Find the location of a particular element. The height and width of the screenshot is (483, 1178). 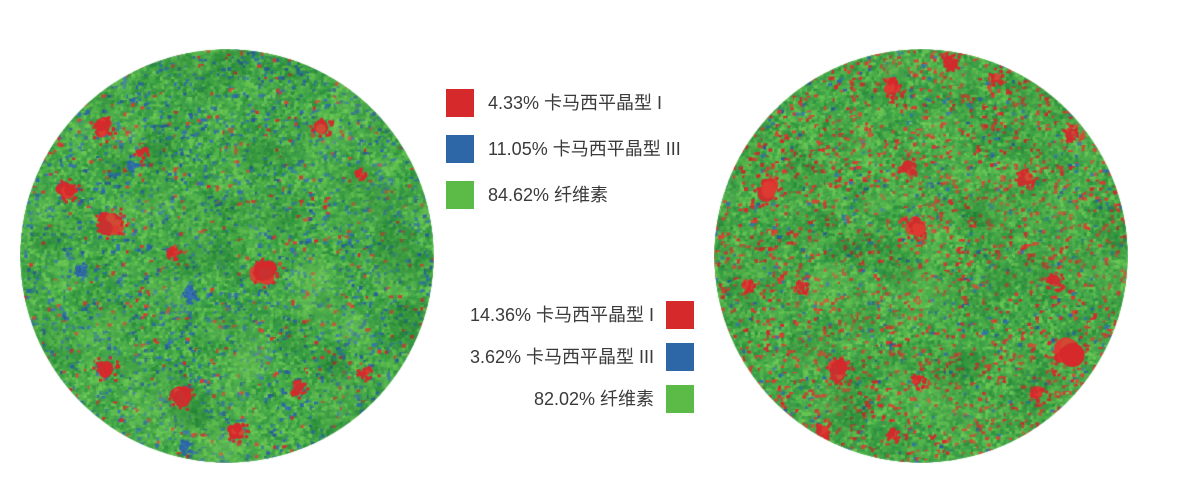

legend-item-form3: 11.05% 卡马西平晶型 III is located at coordinates (576, 149).